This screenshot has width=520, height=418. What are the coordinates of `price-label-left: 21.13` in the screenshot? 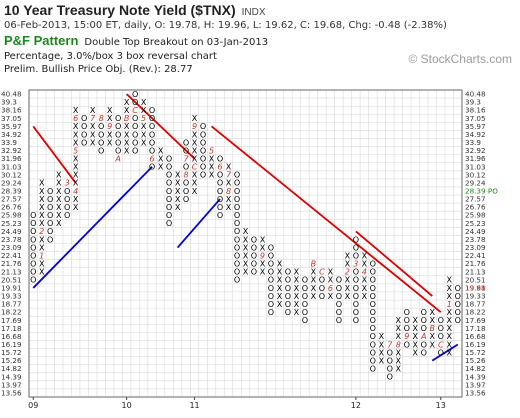 It's located at (11, 271).